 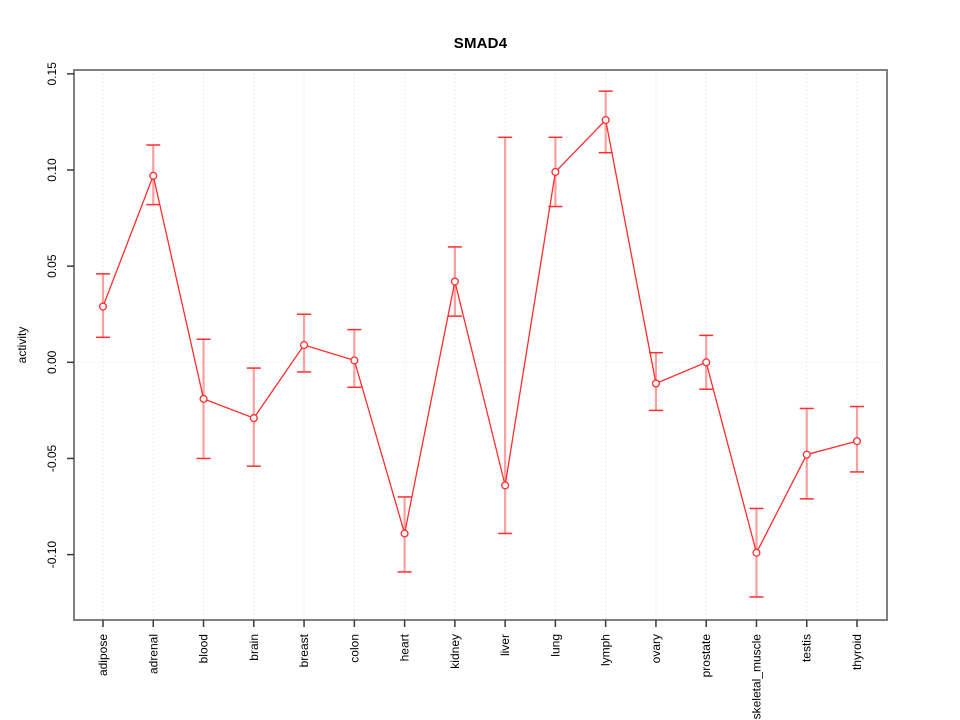 I want to click on x-tick-label: skeletal_muscle, so click(x=756, y=677).